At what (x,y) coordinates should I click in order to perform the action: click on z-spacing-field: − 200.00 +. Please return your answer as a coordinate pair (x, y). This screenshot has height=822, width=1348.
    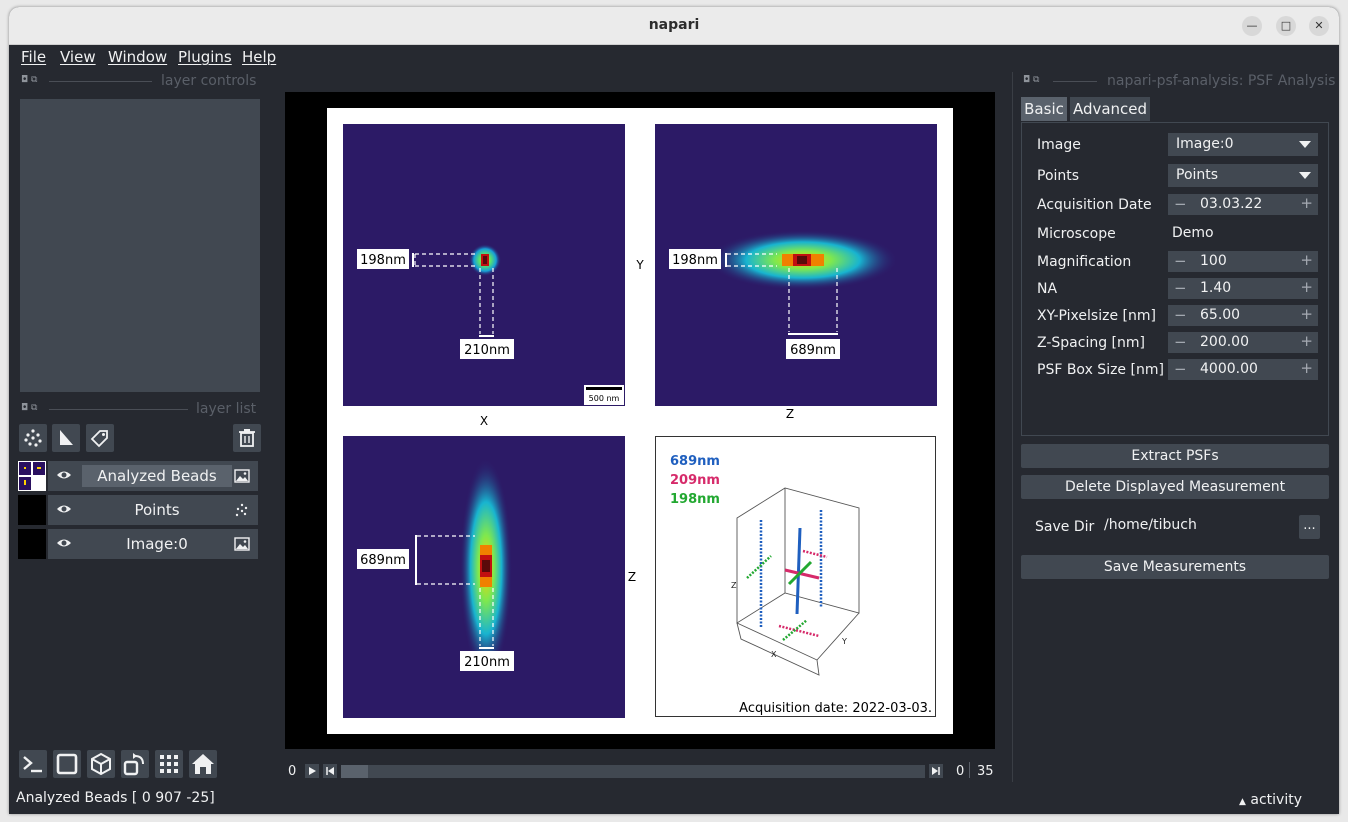
    Looking at the image, I should click on (1243, 342).